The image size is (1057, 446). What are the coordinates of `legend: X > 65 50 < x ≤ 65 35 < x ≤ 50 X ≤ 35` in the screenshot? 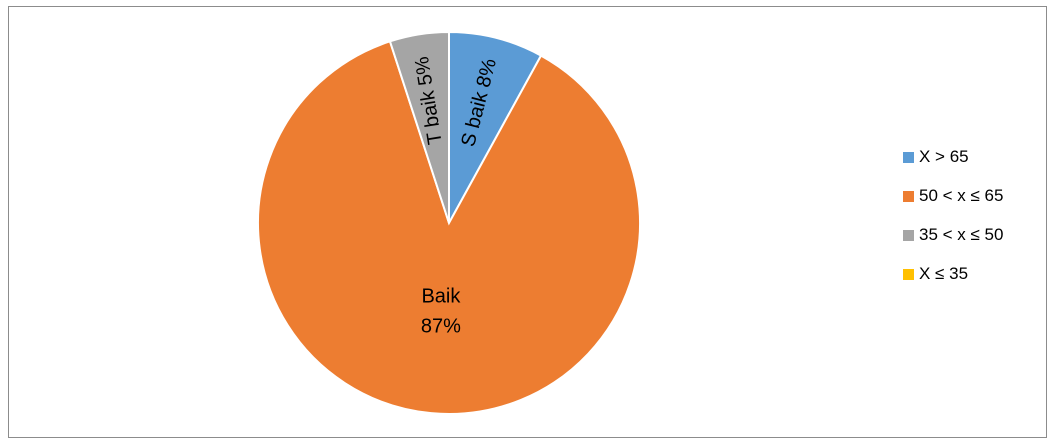 It's located at (978, 225).